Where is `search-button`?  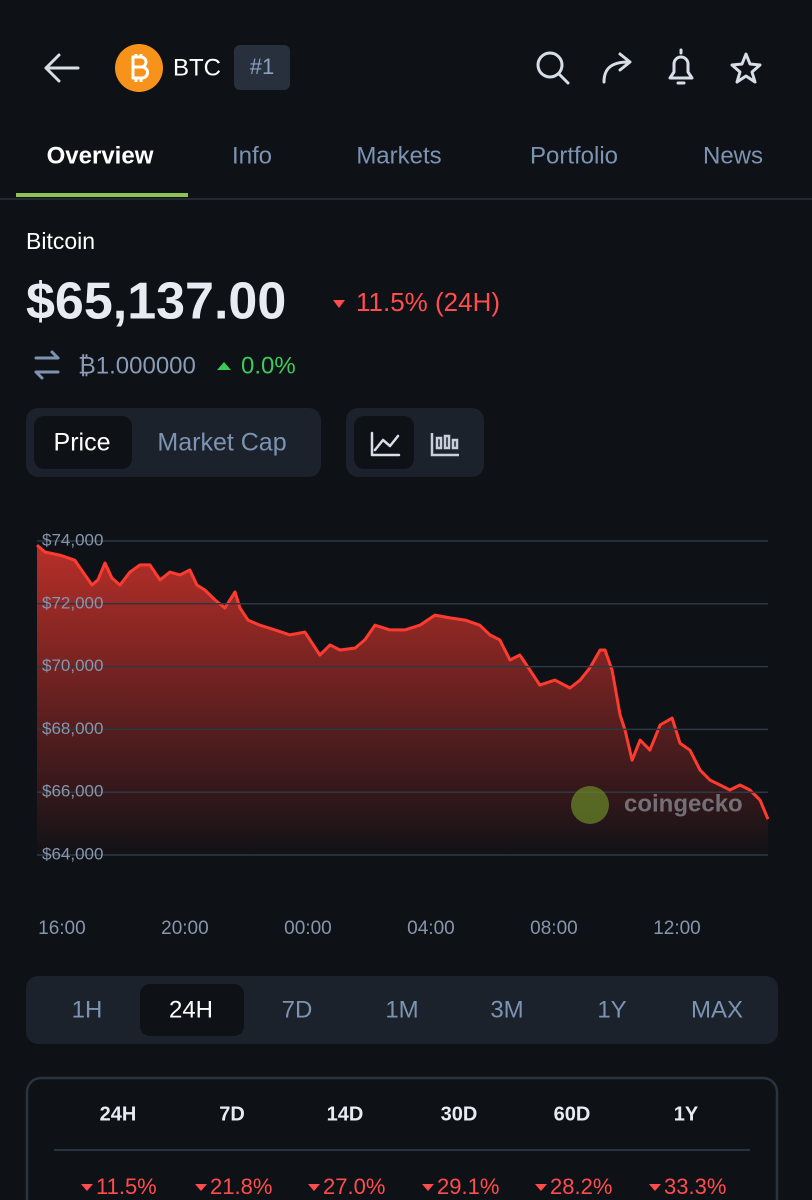
search-button is located at coordinates (553, 68).